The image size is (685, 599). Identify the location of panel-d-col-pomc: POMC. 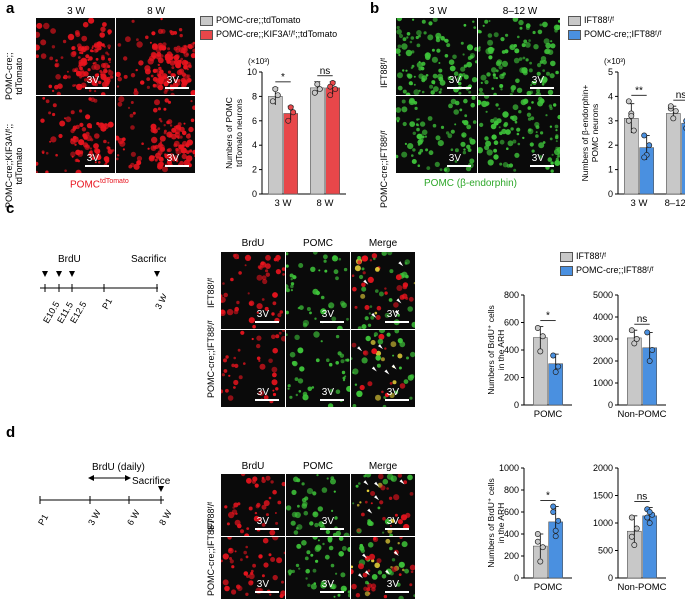
(318, 466).